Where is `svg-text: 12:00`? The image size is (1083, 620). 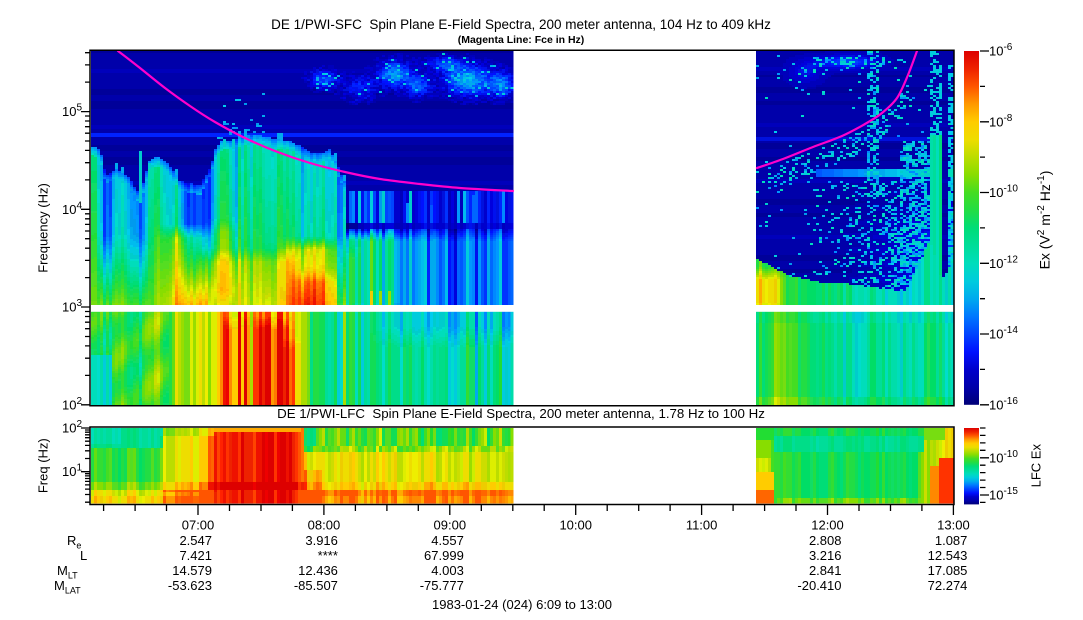
svg-text: 12:00 is located at coordinates (827, 525).